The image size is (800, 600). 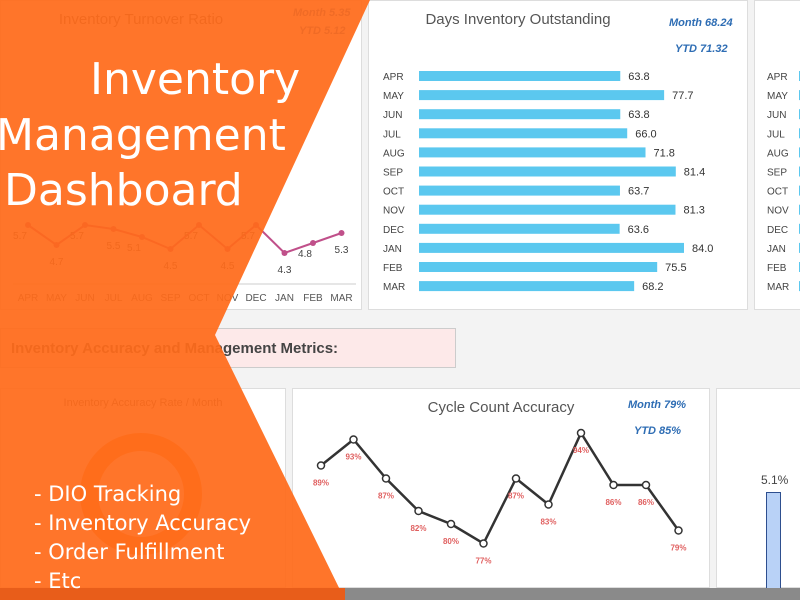 What do you see at coordinates (56, 298) in the screenshot?
I see `turnover-tick-label: MAY` at bounding box center [56, 298].